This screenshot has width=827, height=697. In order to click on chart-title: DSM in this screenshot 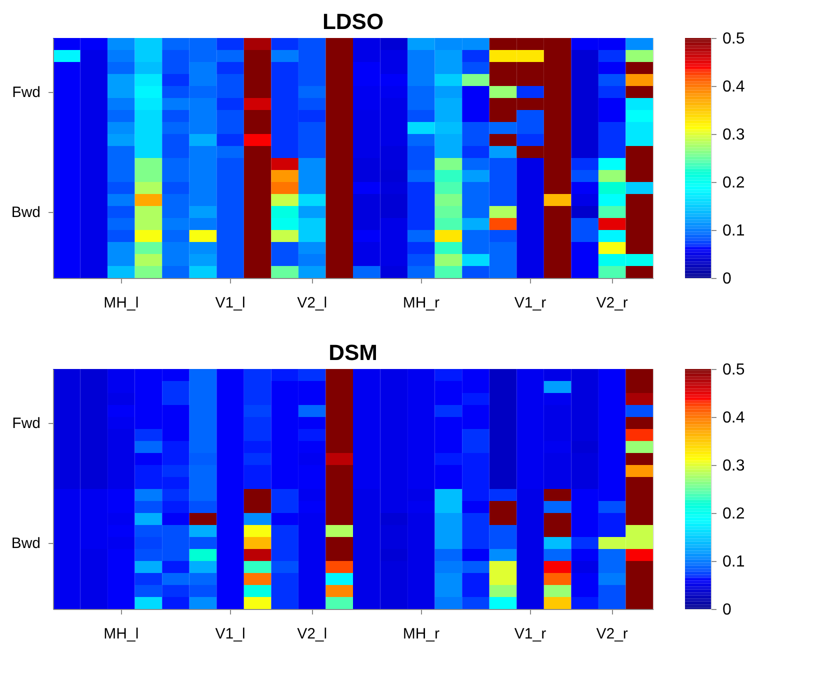, I will do `click(353, 352)`.